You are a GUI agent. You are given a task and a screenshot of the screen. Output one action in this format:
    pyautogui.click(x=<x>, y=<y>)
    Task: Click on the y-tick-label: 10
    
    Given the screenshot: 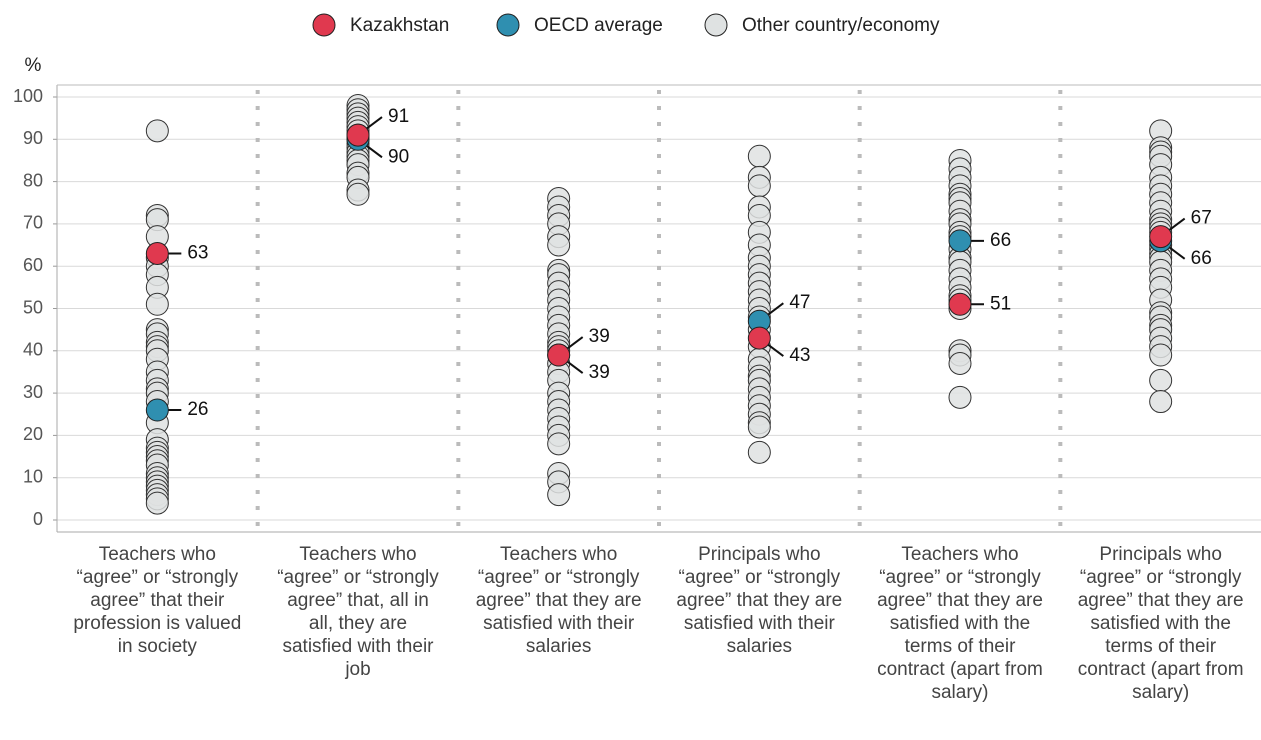 What is the action you would take?
    pyautogui.click(x=33, y=476)
    